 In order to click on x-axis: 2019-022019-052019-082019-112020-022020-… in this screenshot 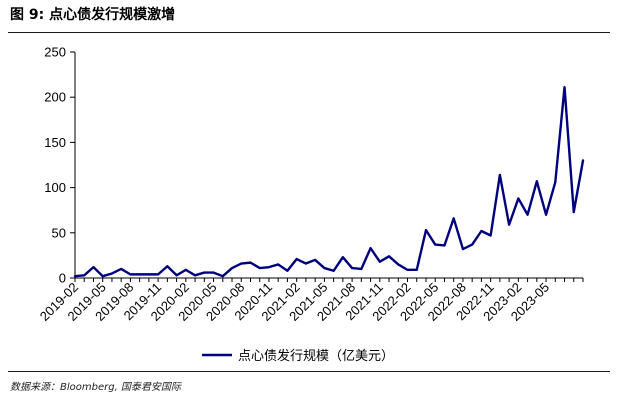, I will do `click(310, 300)`.